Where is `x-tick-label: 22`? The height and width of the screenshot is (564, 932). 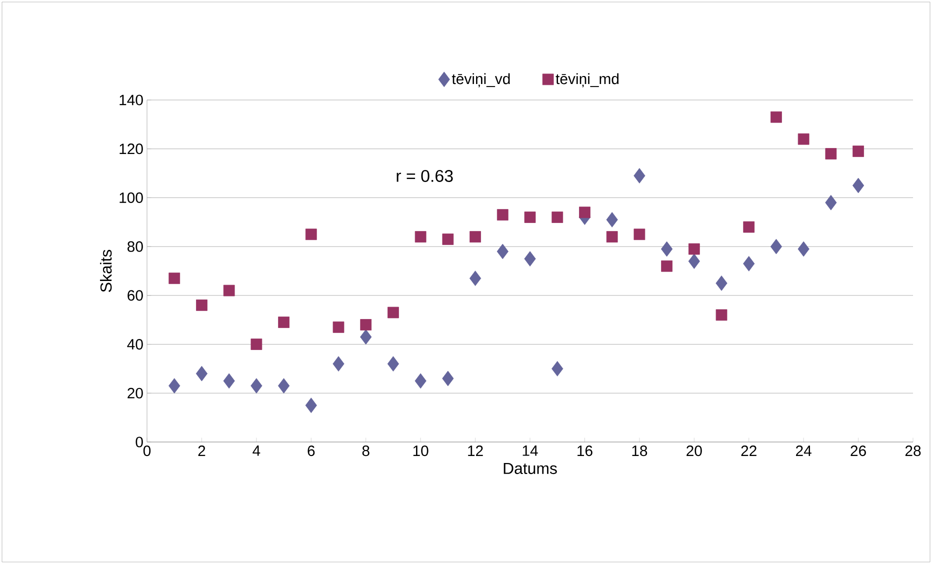
x-tick-label: 22 is located at coordinates (748, 451).